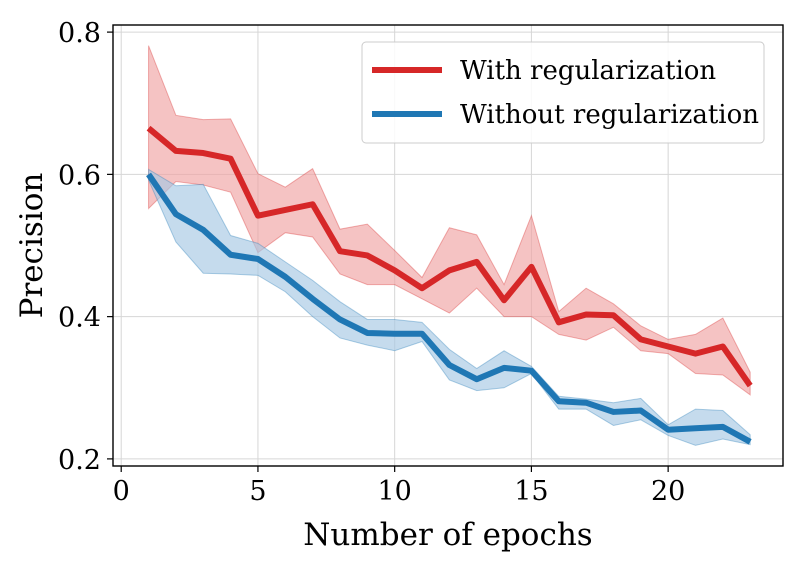 Image resolution: width=797 pixels, height=570 pixels. What do you see at coordinates (257, 491) in the screenshot?
I see `x-tick-label: 5` at bounding box center [257, 491].